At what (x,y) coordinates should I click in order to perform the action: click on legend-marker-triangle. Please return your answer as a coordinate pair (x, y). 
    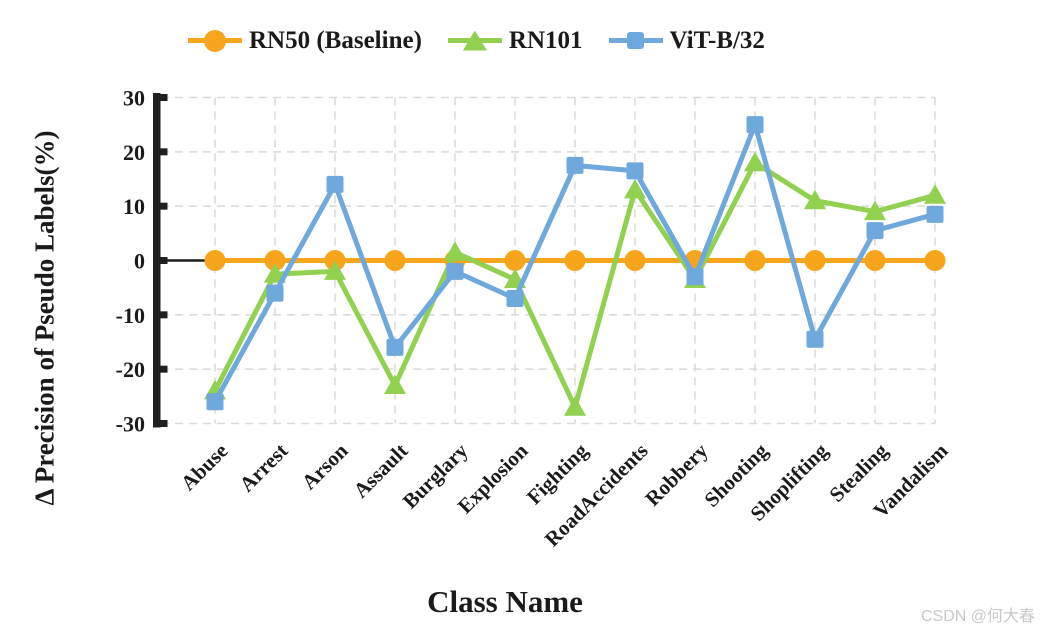
    Looking at the image, I should click on (474, 41).